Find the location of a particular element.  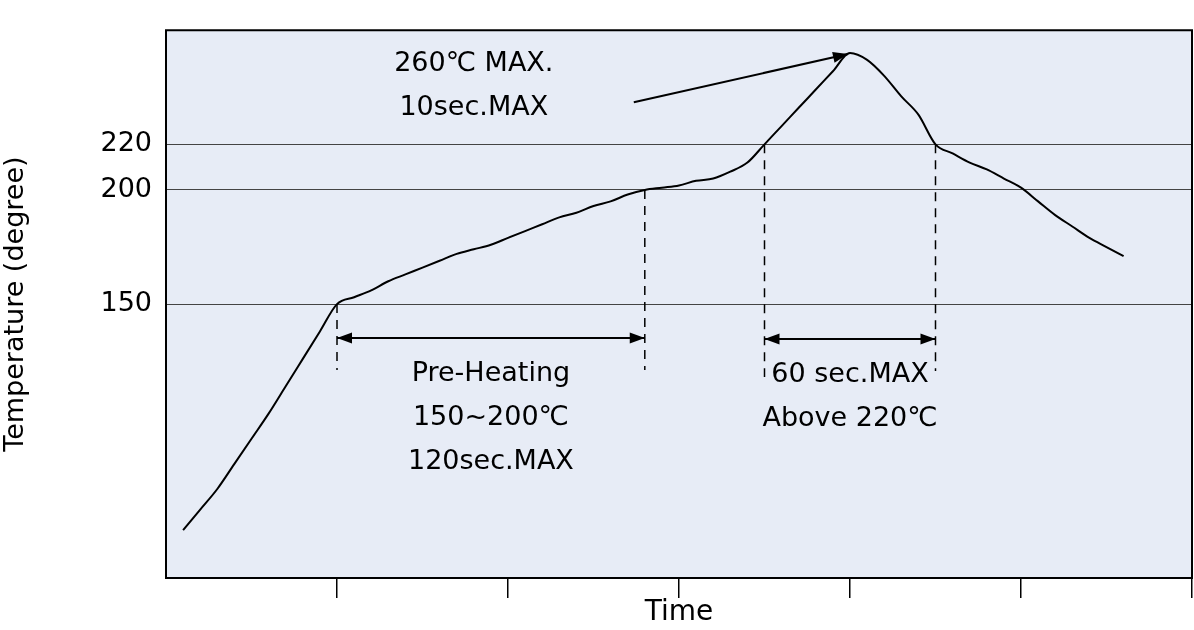

annotation: 60 sec.MAX Above 220℃ is located at coordinates (850, 394).